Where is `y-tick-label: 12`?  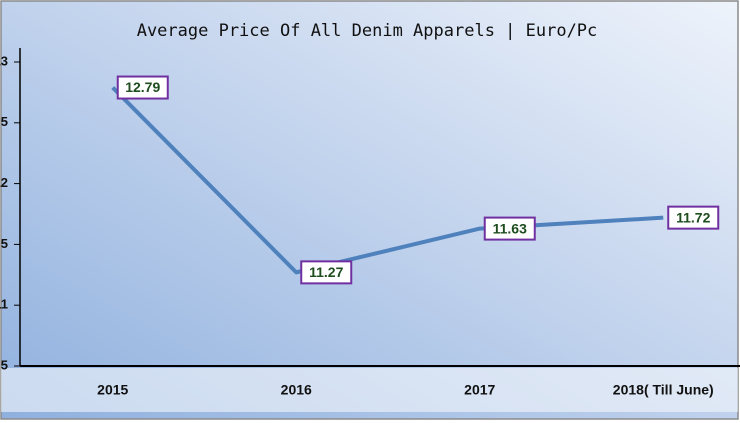 y-tick-label: 12 is located at coordinates (4, 182).